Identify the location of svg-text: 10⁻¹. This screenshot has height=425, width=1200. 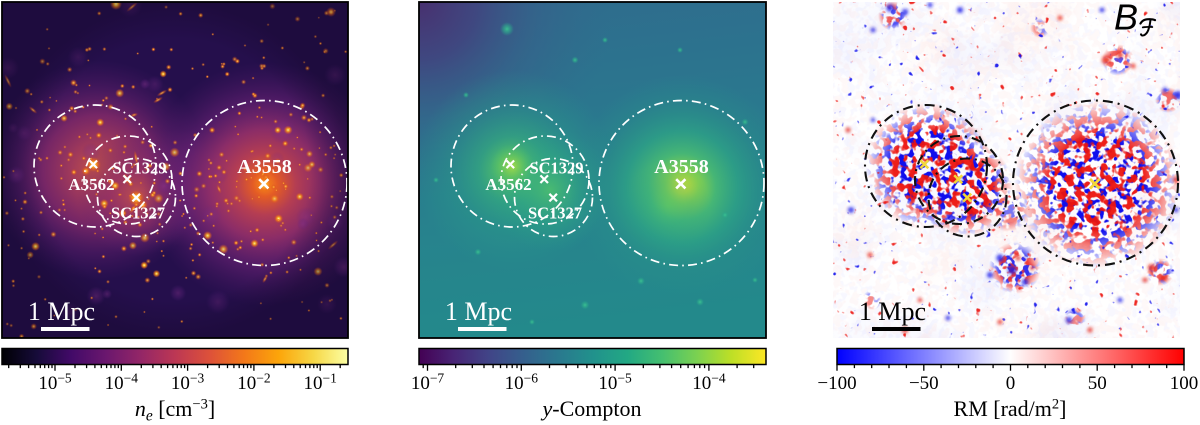
(320, 383).